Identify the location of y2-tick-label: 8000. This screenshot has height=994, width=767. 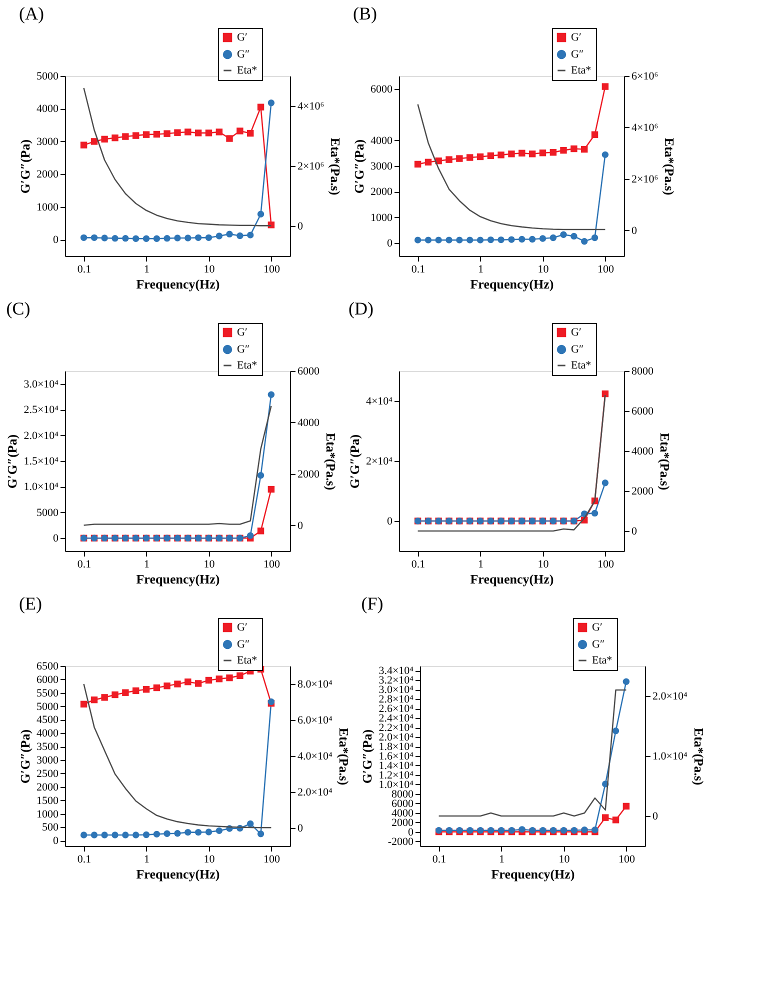
(643, 372).